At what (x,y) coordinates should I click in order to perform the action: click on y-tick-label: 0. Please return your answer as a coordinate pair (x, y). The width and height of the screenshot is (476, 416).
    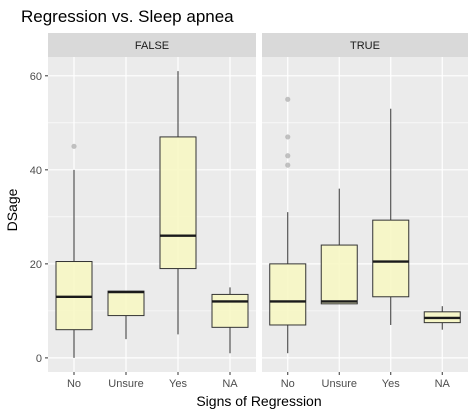
    Looking at the image, I should click on (39, 359).